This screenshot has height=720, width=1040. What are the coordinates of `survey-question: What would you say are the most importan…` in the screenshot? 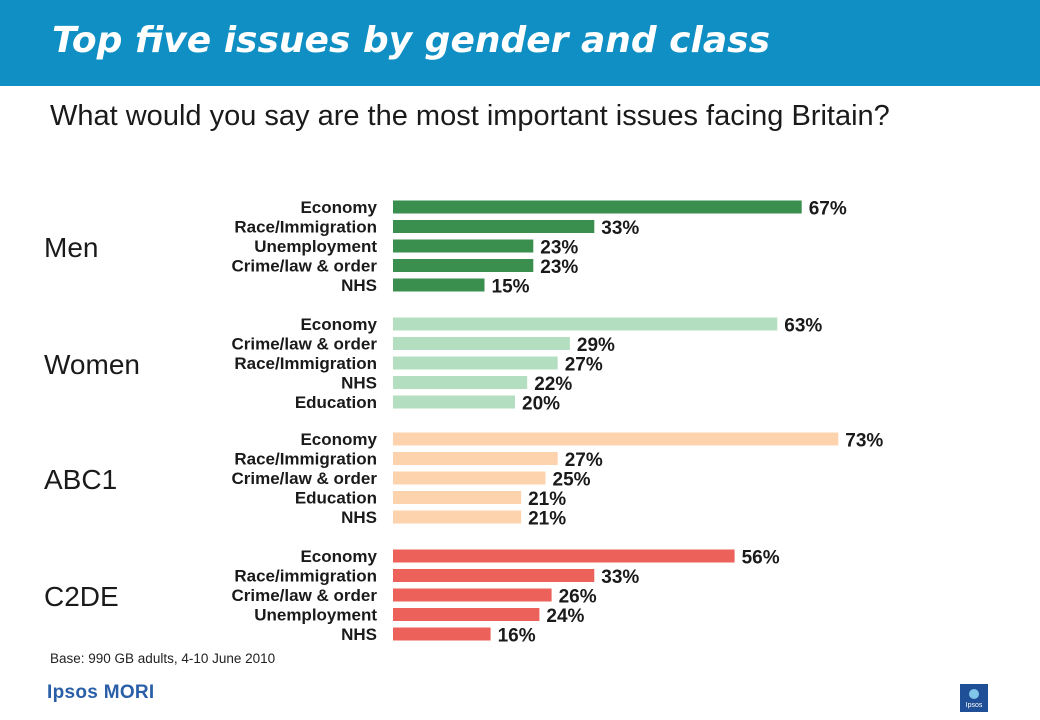 It's located at (470, 116).